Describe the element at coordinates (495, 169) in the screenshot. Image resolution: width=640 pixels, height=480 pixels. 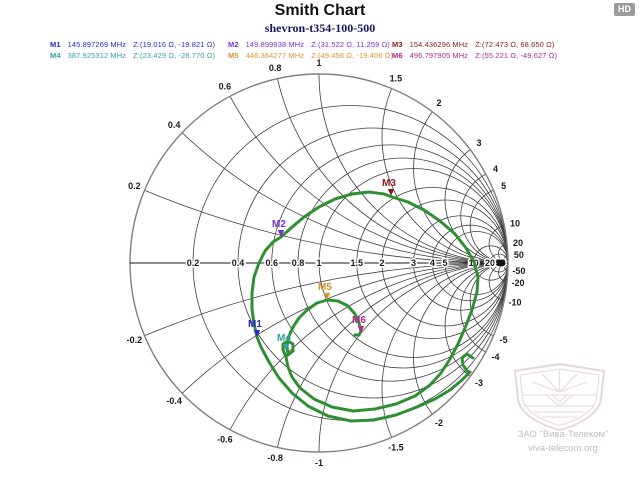
I see `perimeter-tick-label: 4` at that location.